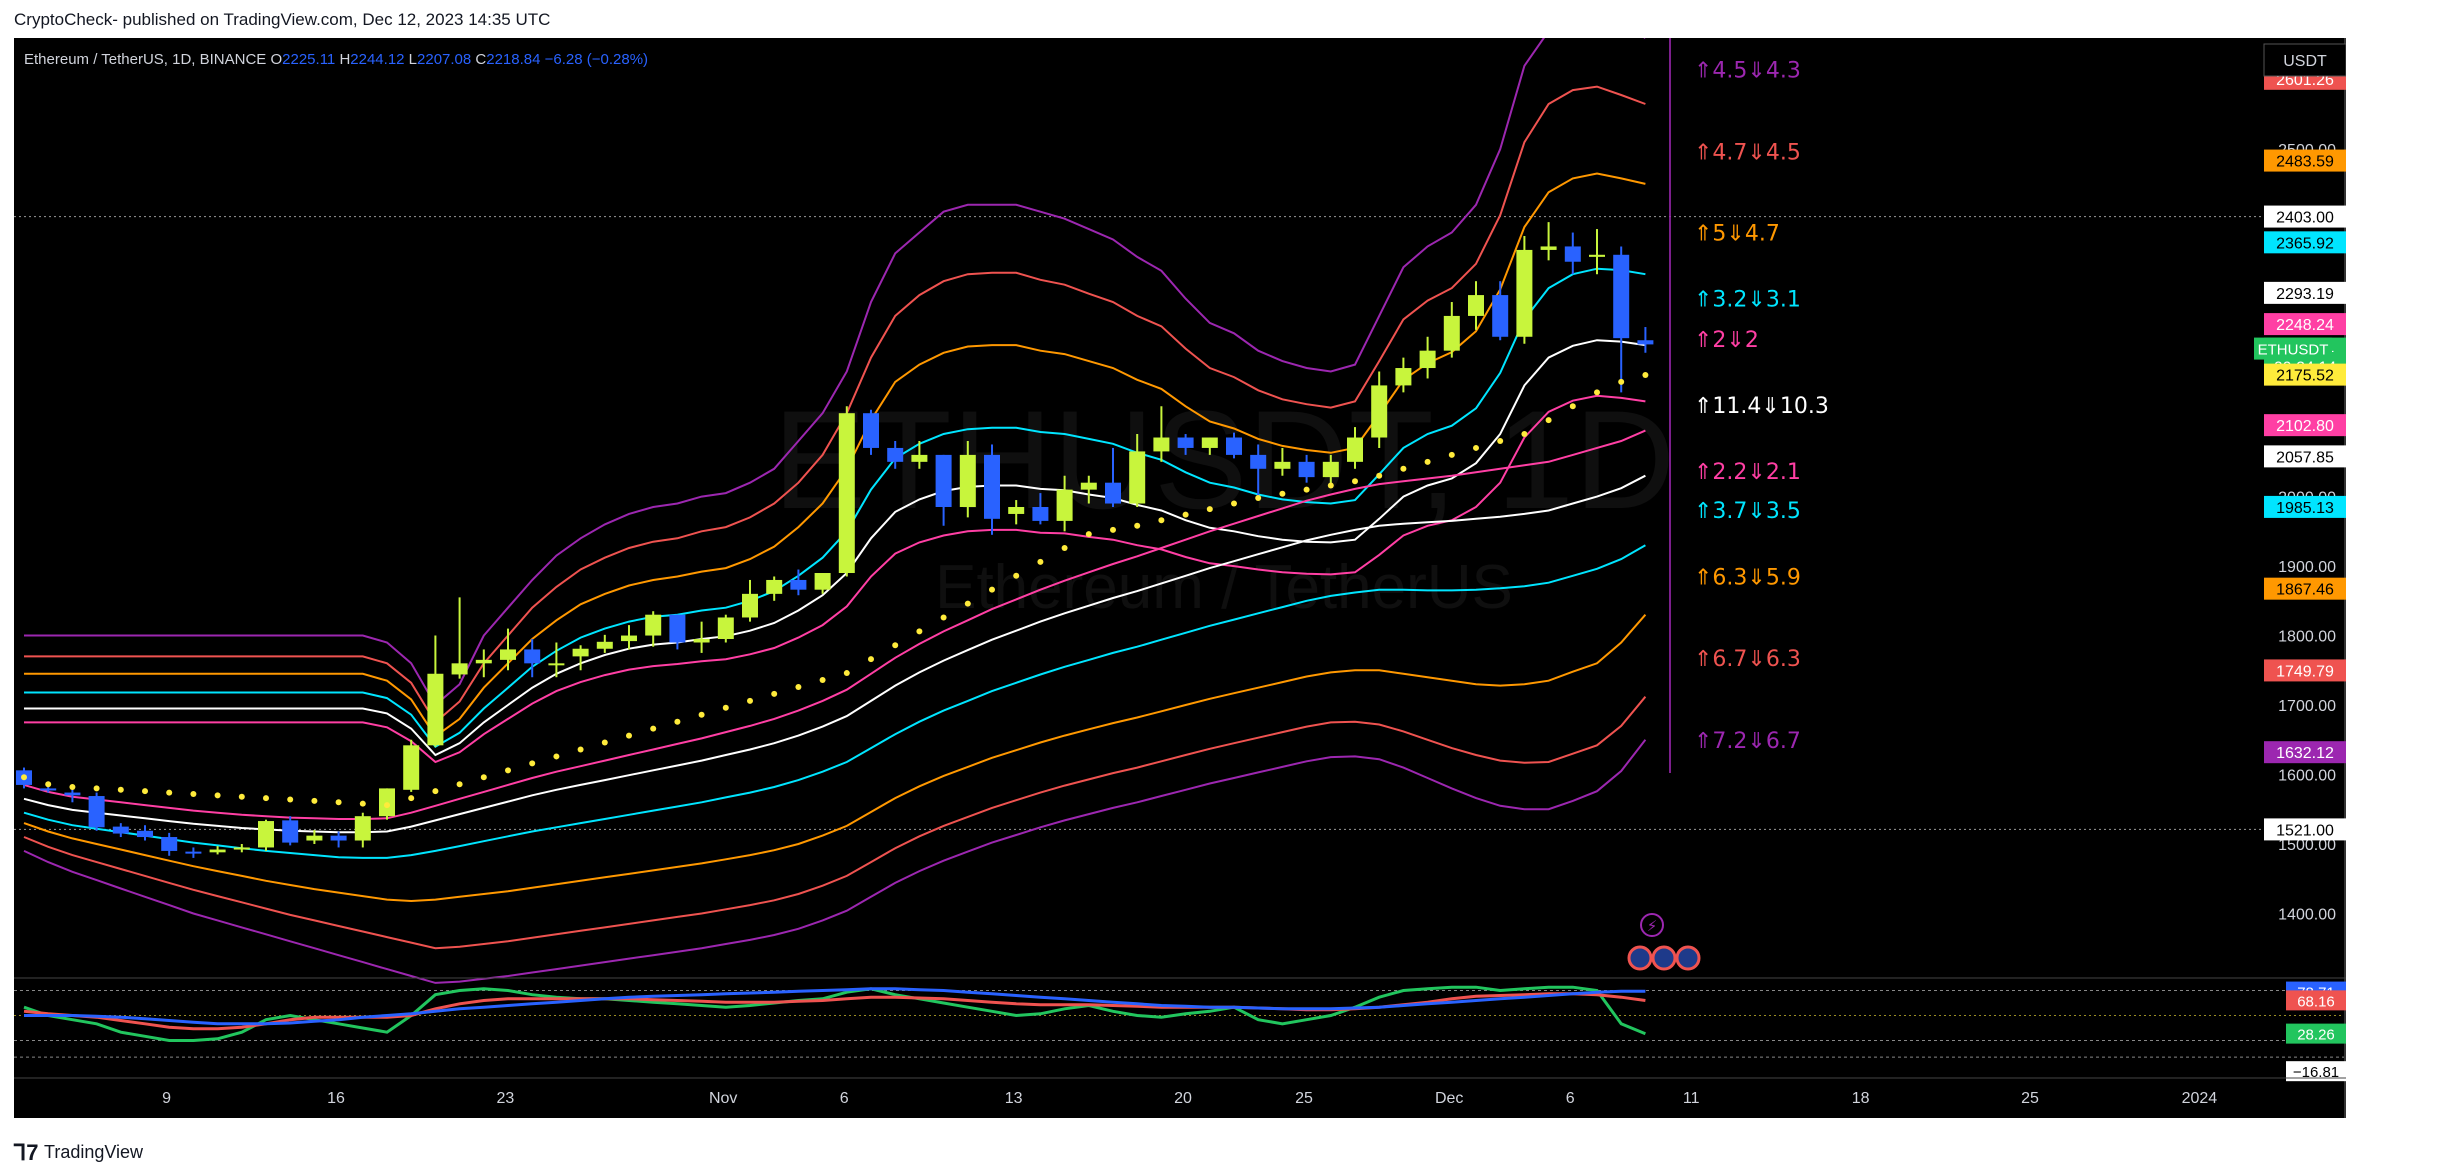 Image resolution: width=2444 pixels, height=1170 pixels. What do you see at coordinates (1747, 741) in the screenshot?
I see `band-label: ⇑7.2⇓6.7` at bounding box center [1747, 741].